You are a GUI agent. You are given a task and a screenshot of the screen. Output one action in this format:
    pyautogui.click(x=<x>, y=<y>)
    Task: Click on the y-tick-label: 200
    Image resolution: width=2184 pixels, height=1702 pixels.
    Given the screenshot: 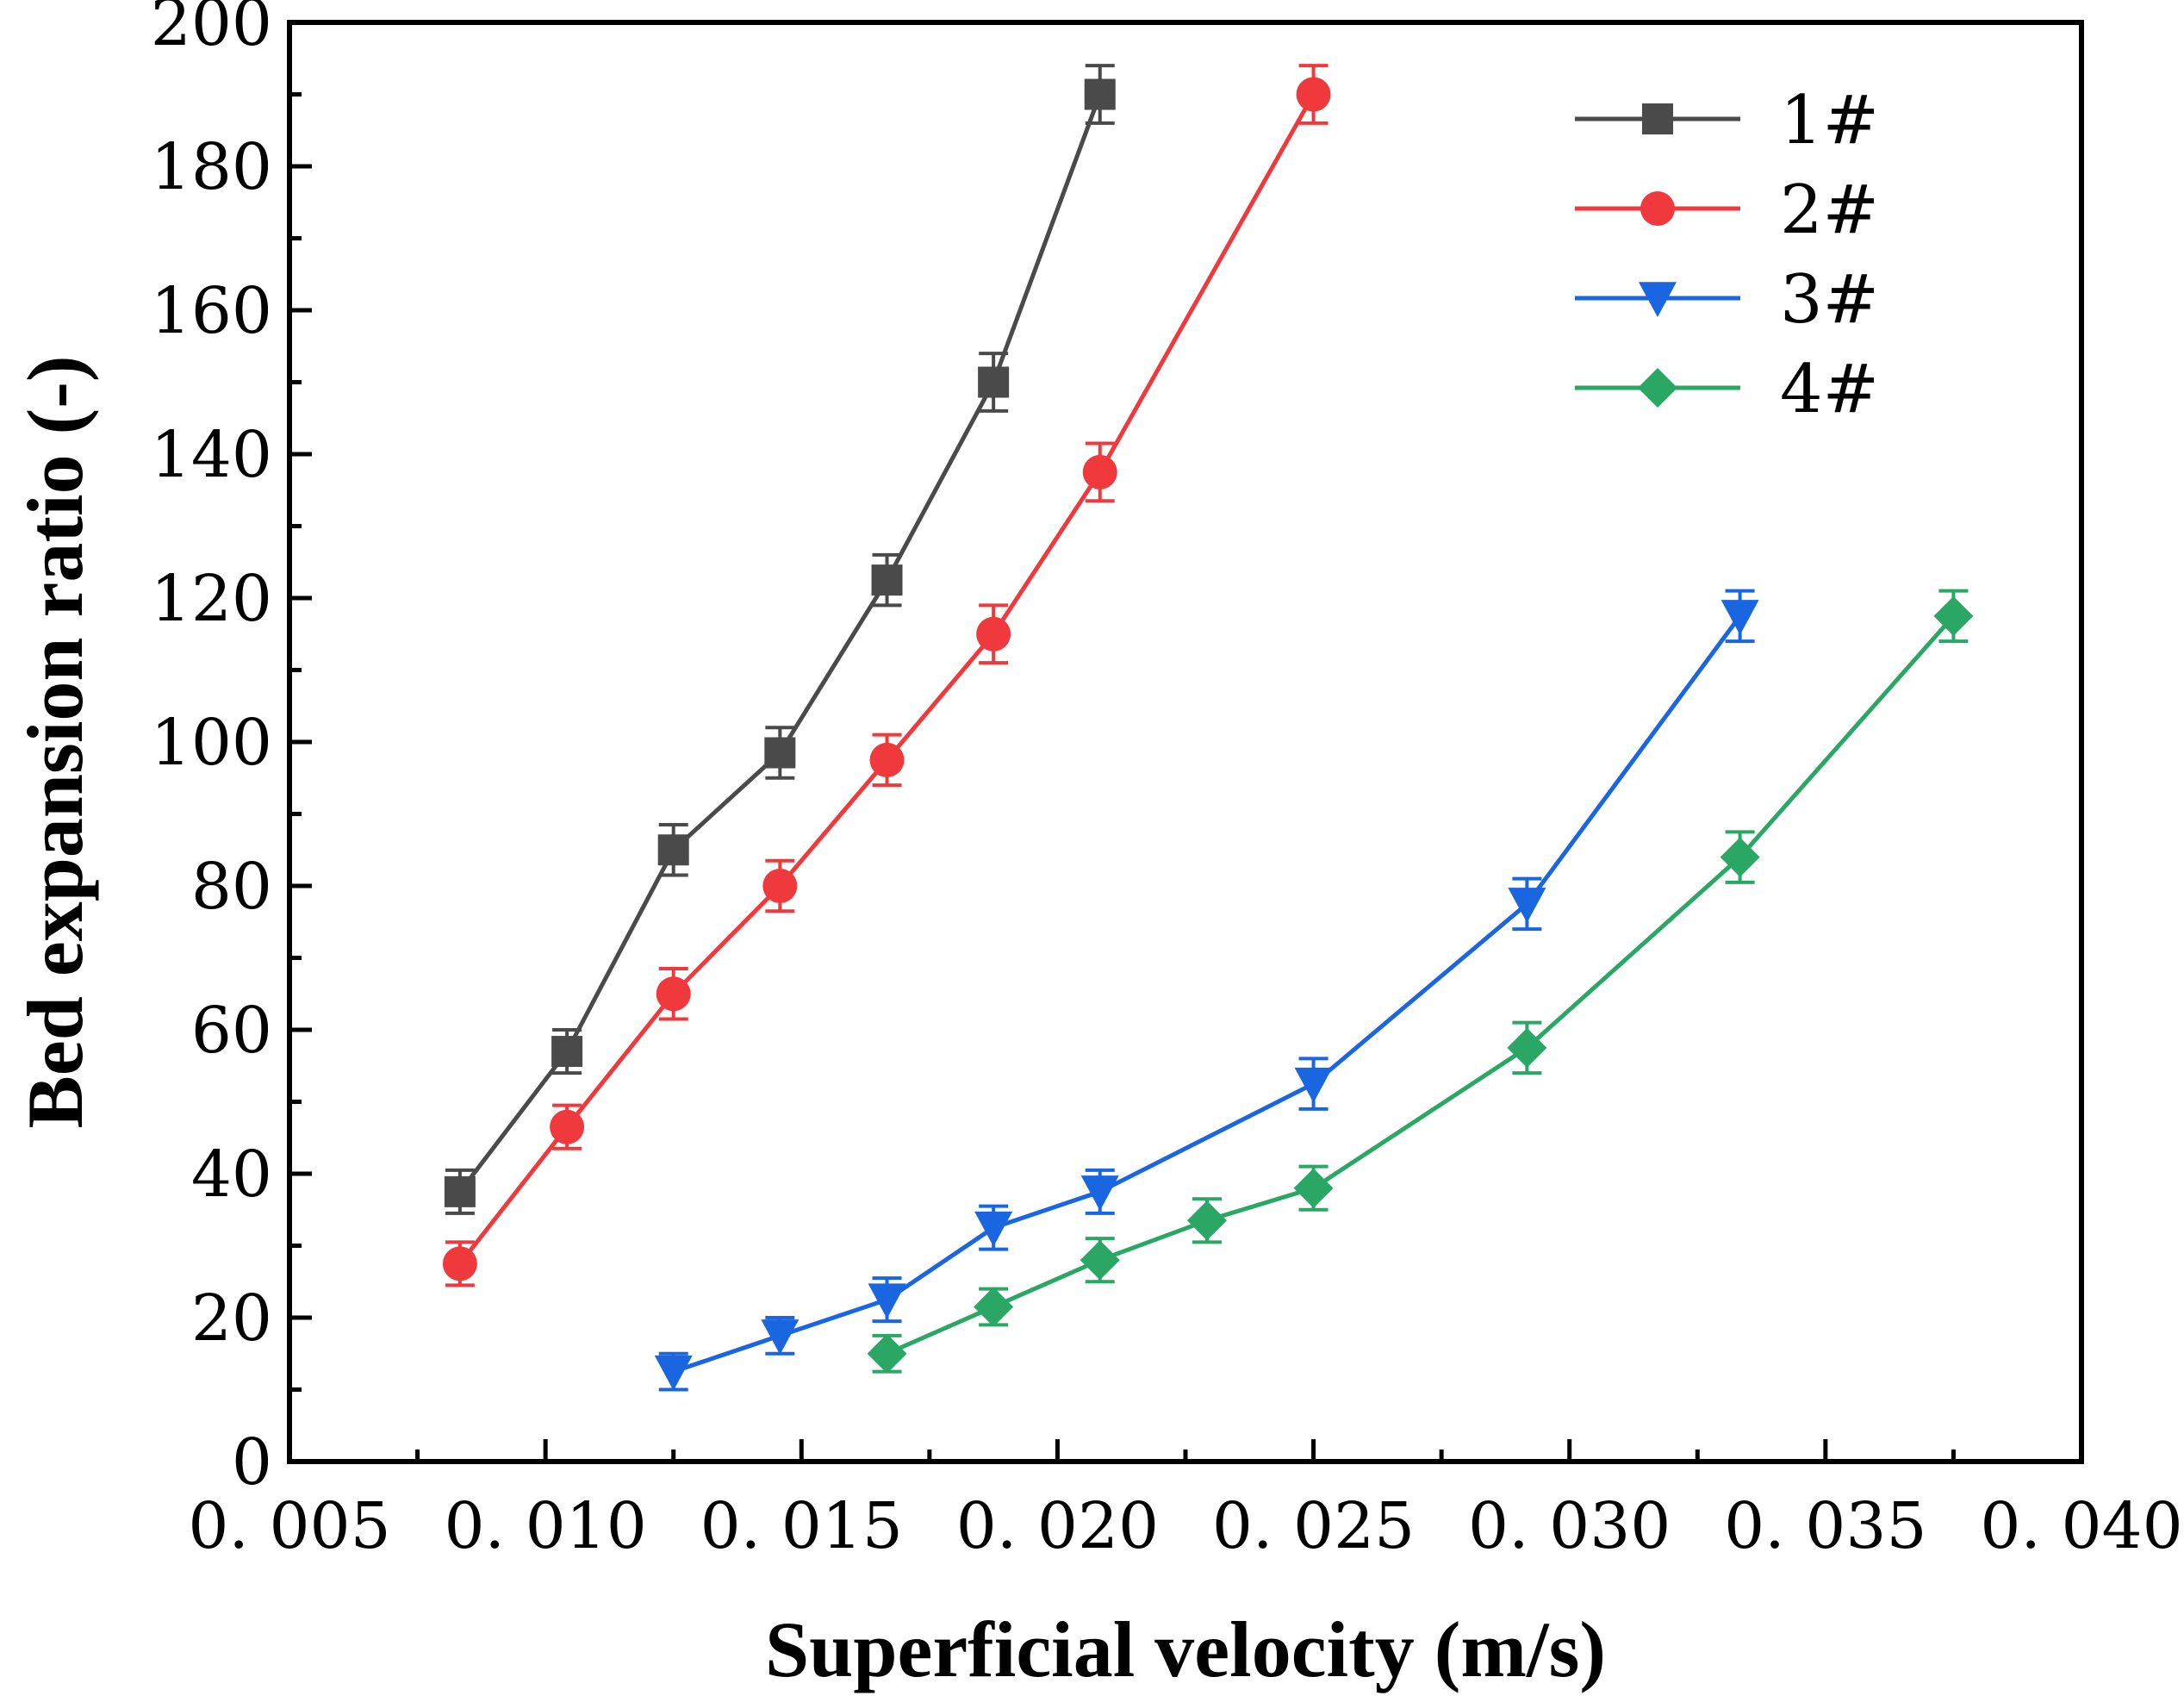 What is the action you would take?
    pyautogui.click(x=212, y=30)
    